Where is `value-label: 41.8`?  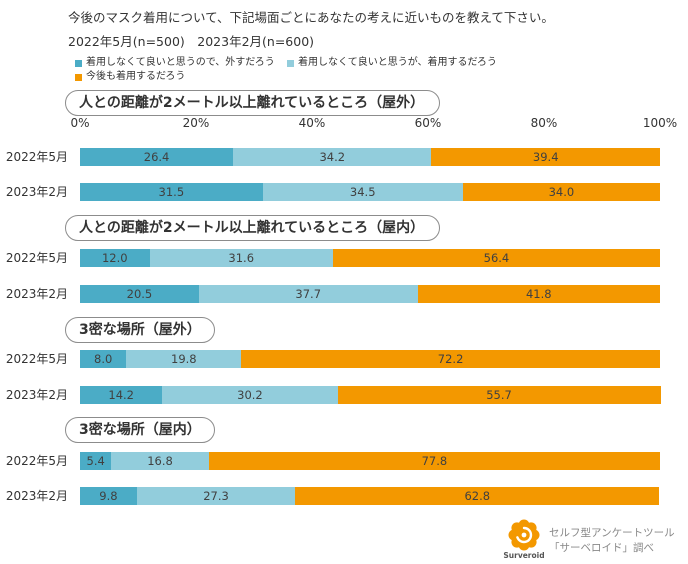 value-label: 41.8 is located at coordinates (538, 294).